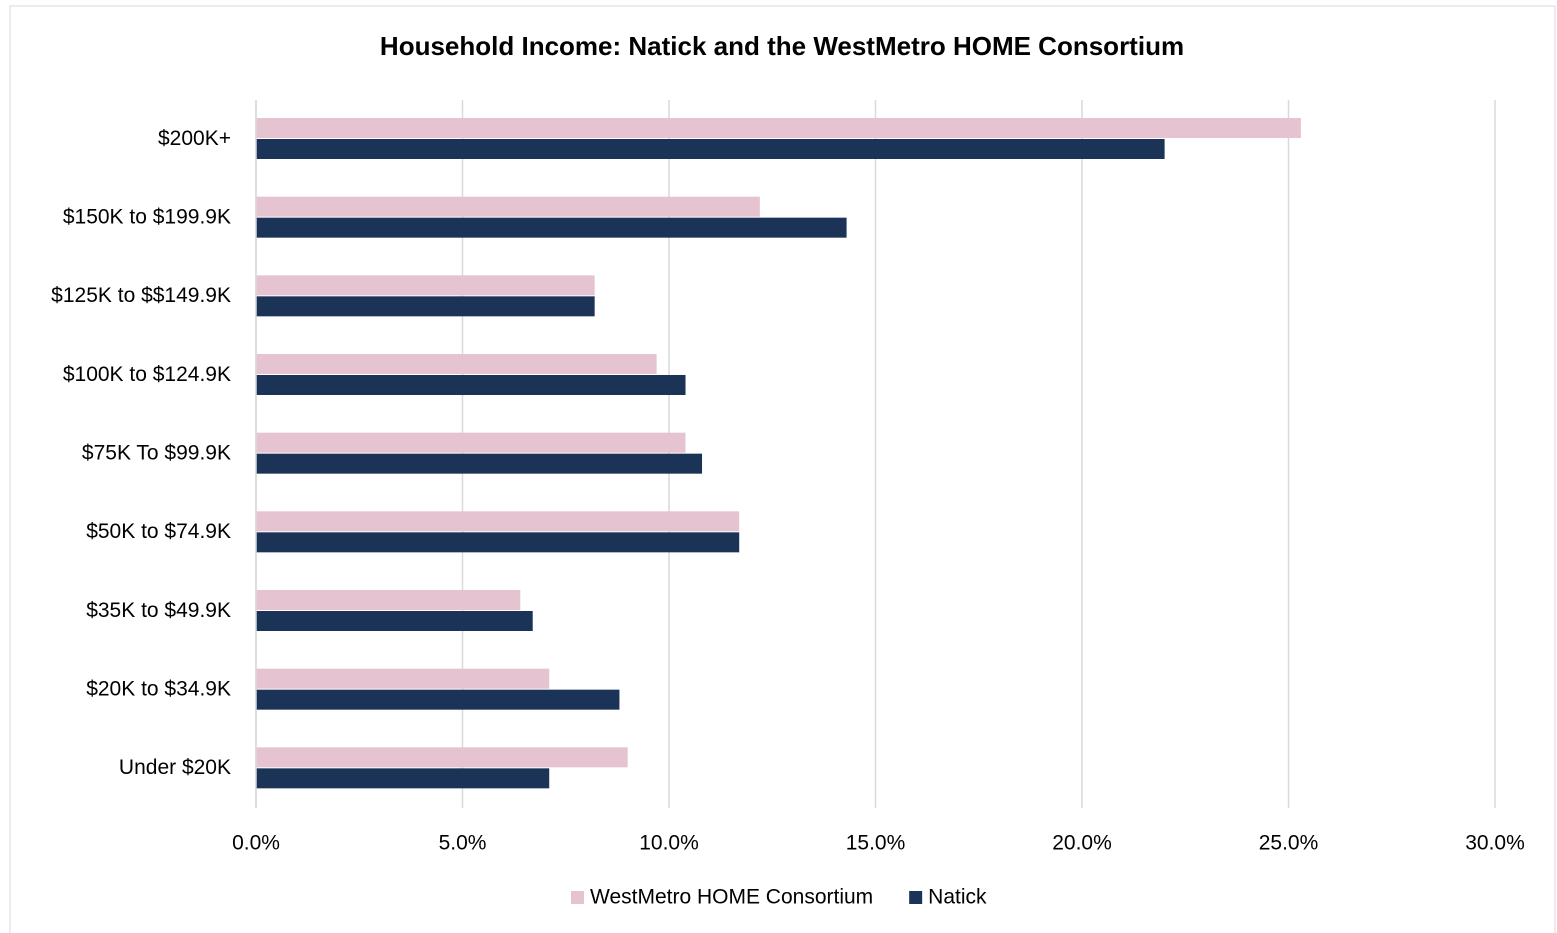 Image resolution: width=1557 pixels, height=933 pixels. What do you see at coordinates (147, 374) in the screenshot?
I see `y-tick-label: $100K to $124.9K` at bounding box center [147, 374].